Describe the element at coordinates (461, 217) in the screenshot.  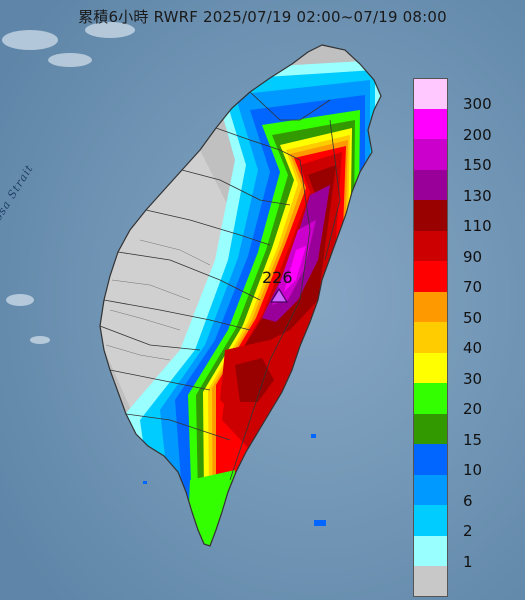
I see `legend-row: 110` at that location.